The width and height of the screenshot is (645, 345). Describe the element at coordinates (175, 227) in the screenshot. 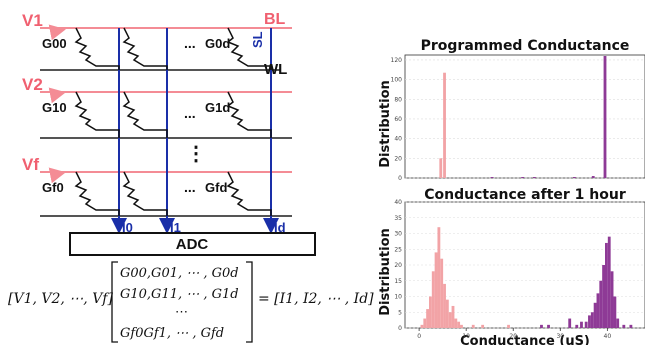

I see `current-label: I1` at that location.